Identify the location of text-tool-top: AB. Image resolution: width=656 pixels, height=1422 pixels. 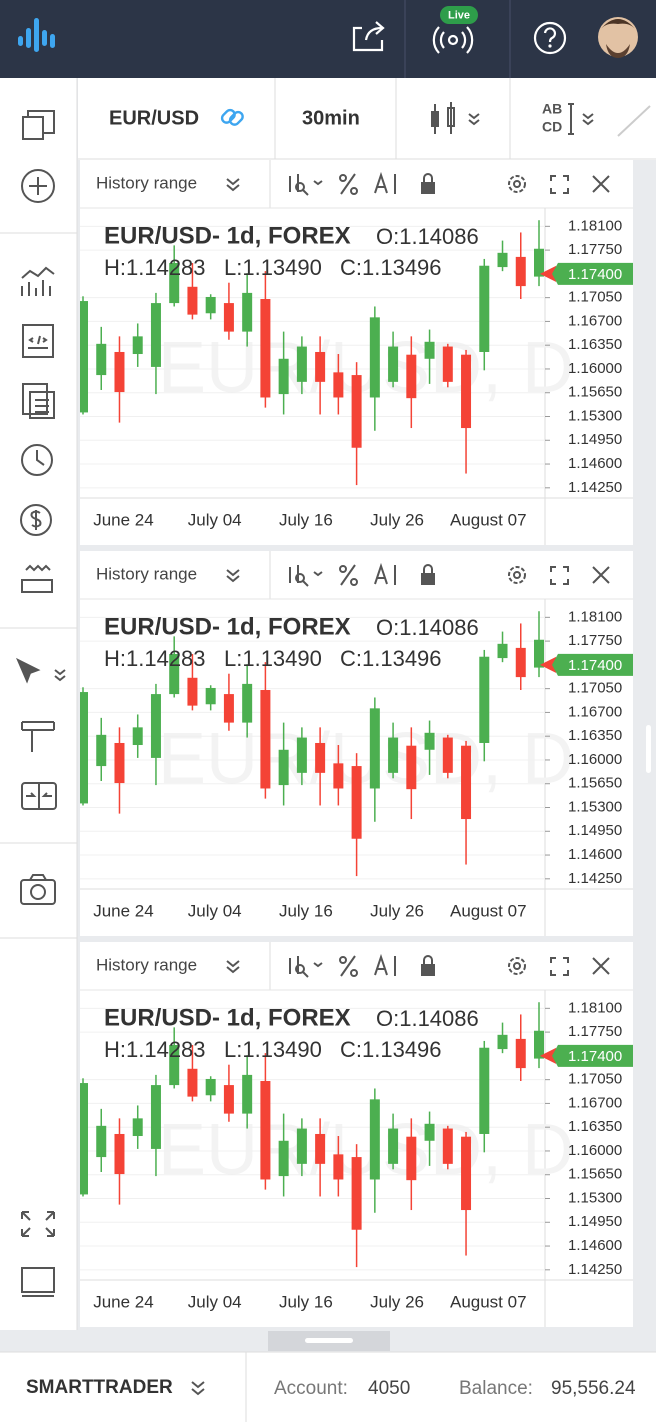
(552, 109).